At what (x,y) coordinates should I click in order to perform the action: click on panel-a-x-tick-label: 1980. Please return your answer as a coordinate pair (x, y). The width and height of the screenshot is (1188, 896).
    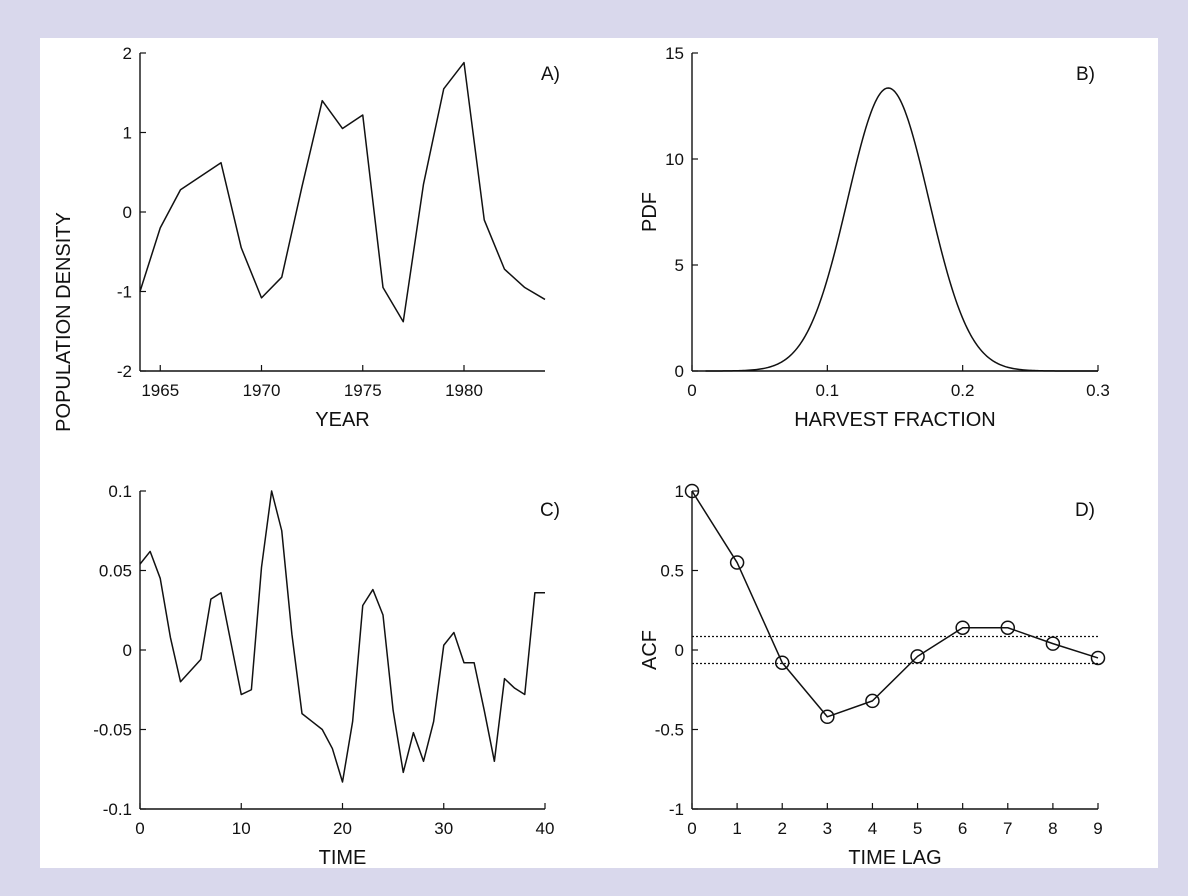
    Looking at the image, I should click on (464, 390).